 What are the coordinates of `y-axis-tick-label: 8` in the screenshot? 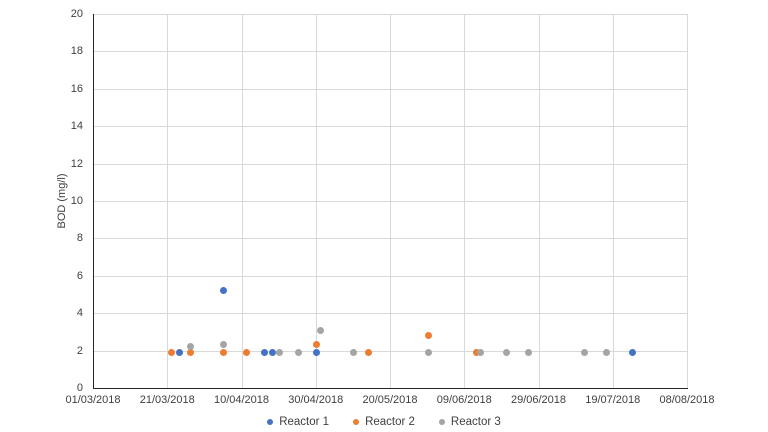 It's located at (79, 238).